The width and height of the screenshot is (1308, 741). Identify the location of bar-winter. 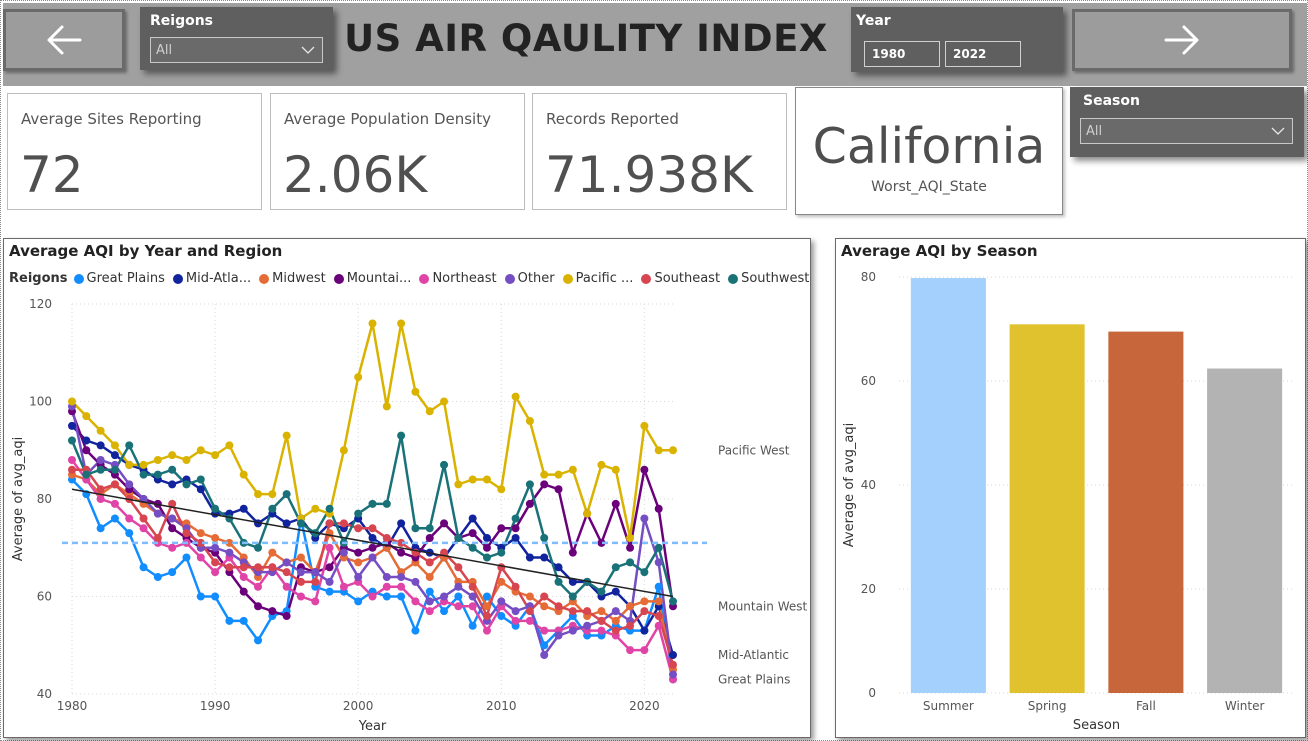
(1245, 530).